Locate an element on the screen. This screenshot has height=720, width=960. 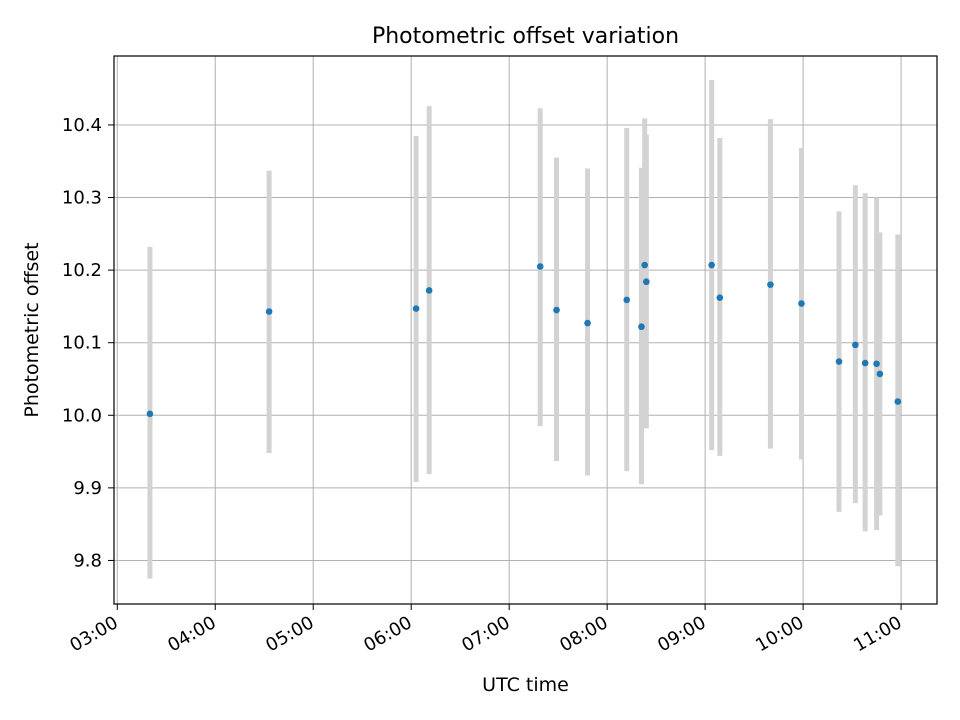
x-tick-label: 06:00 is located at coordinates (387, 634).